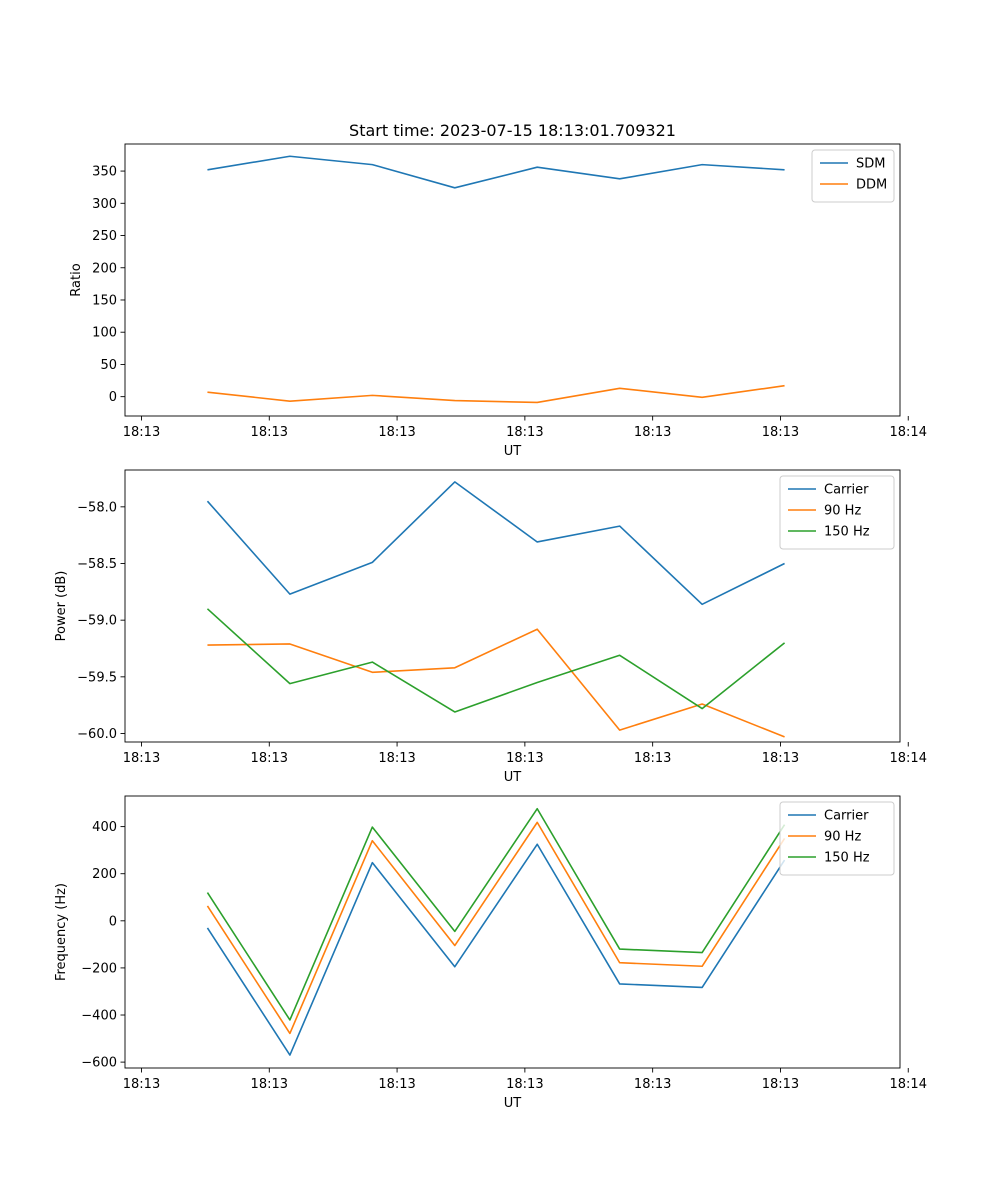  What do you see at coordinates (104, 204) in the screenshot?
I see `y-tick-label: 300` at bounding box center [104, 204].